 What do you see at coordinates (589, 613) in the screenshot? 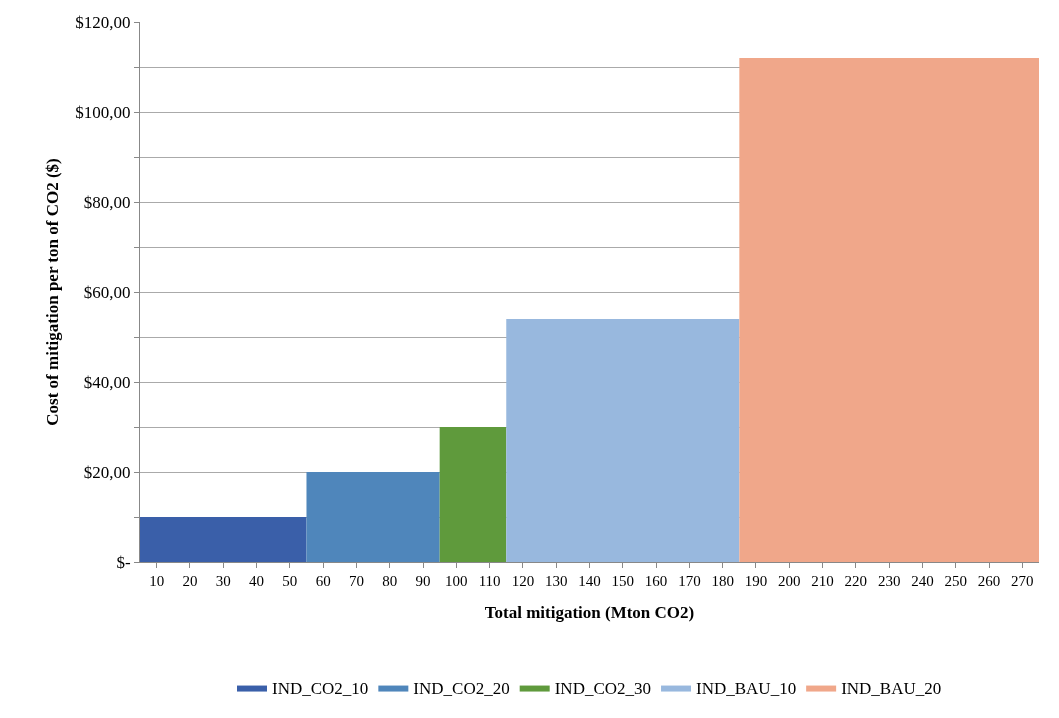
I see `x-axis-title: Total mitigation (Mton CO2)` at bounding box center [589, 613].